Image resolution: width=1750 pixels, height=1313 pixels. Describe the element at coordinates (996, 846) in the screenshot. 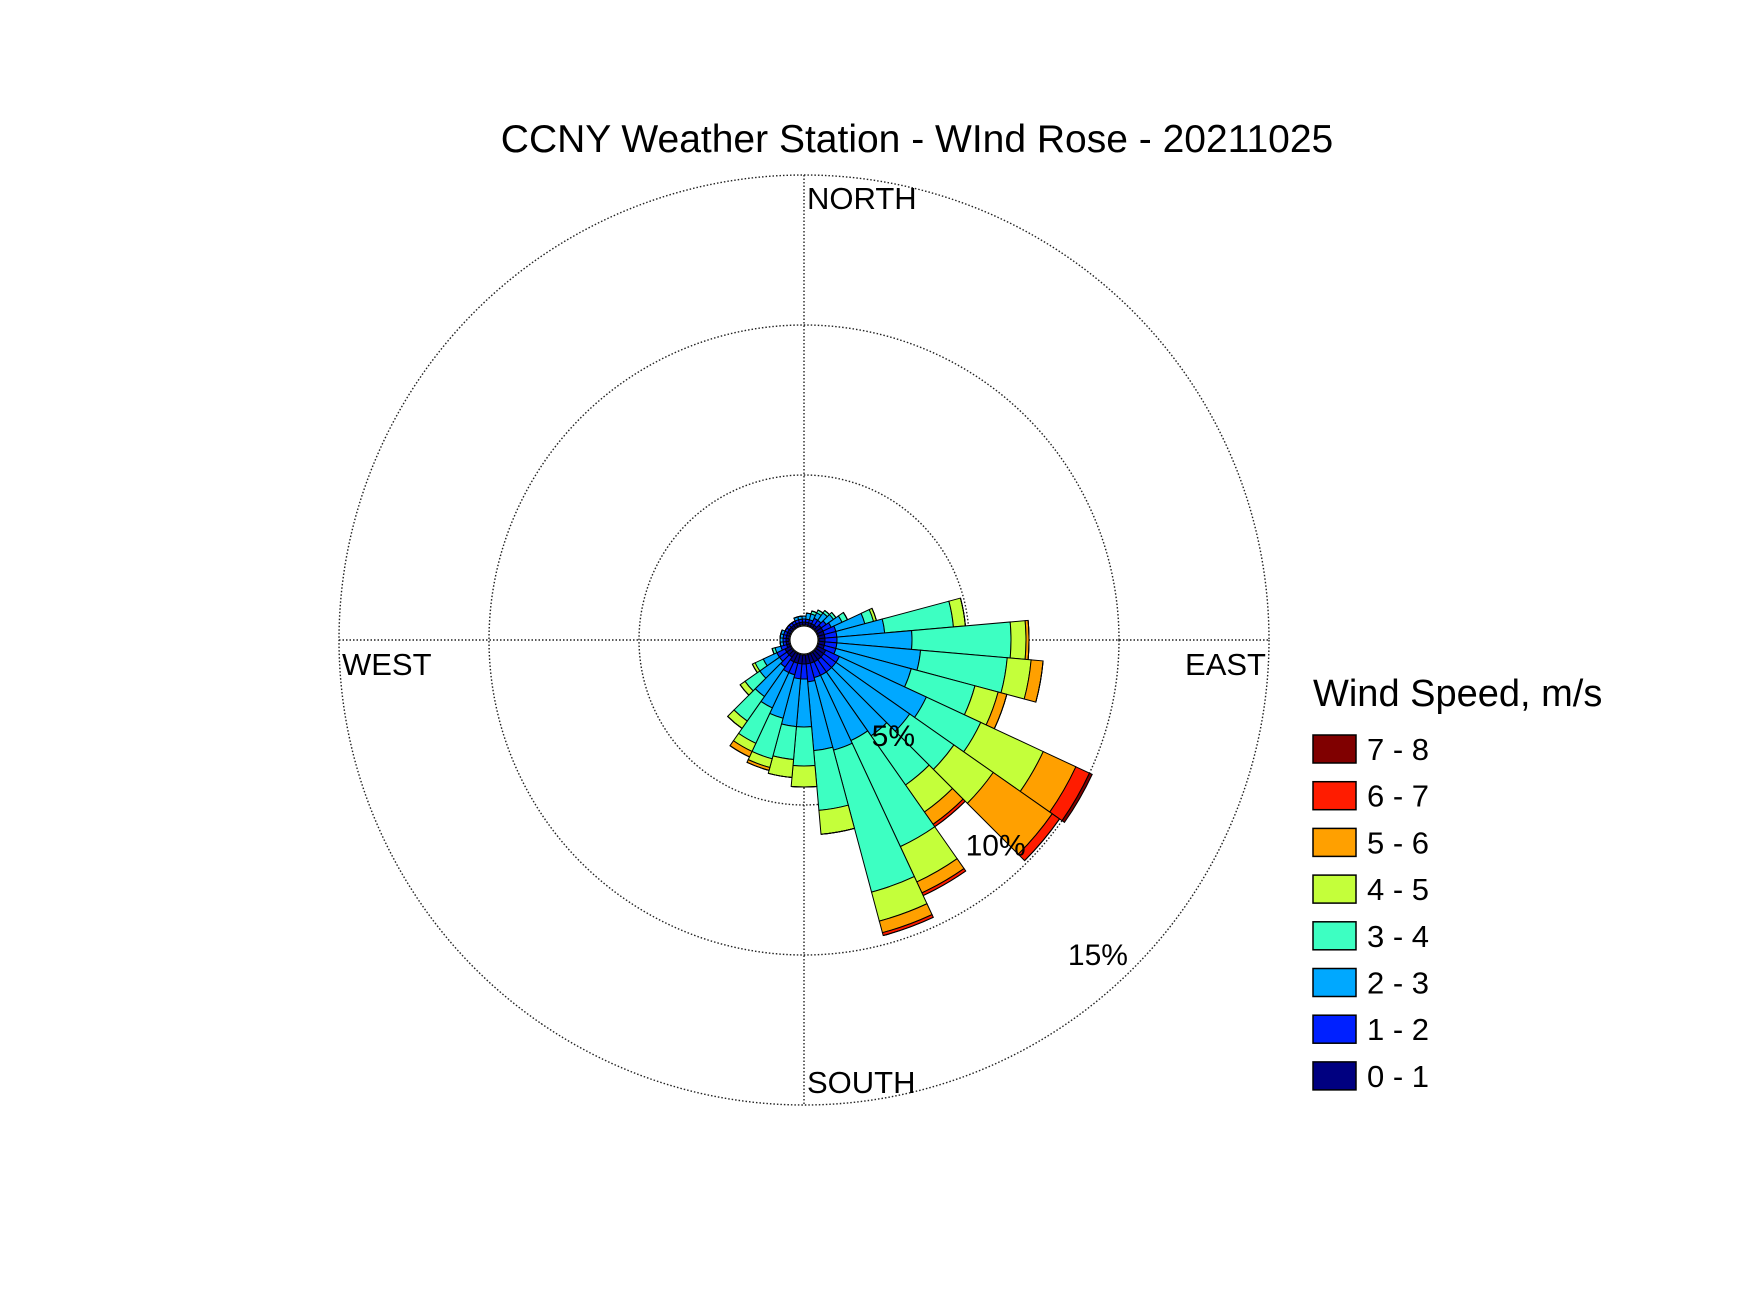

I see `ring-label: 10%` at that location.